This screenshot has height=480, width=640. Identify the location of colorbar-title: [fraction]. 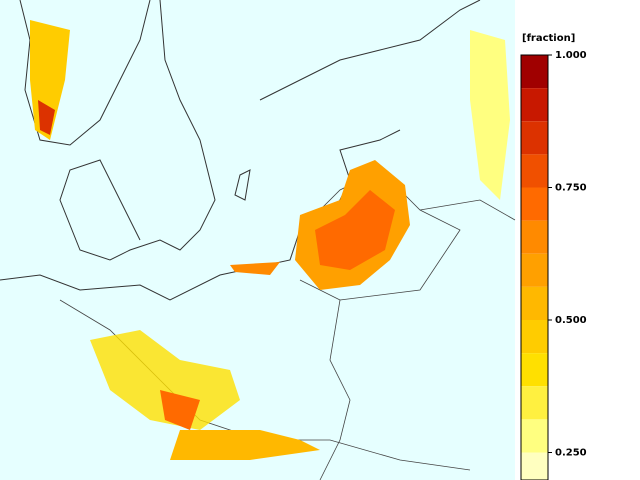
(548, 38).